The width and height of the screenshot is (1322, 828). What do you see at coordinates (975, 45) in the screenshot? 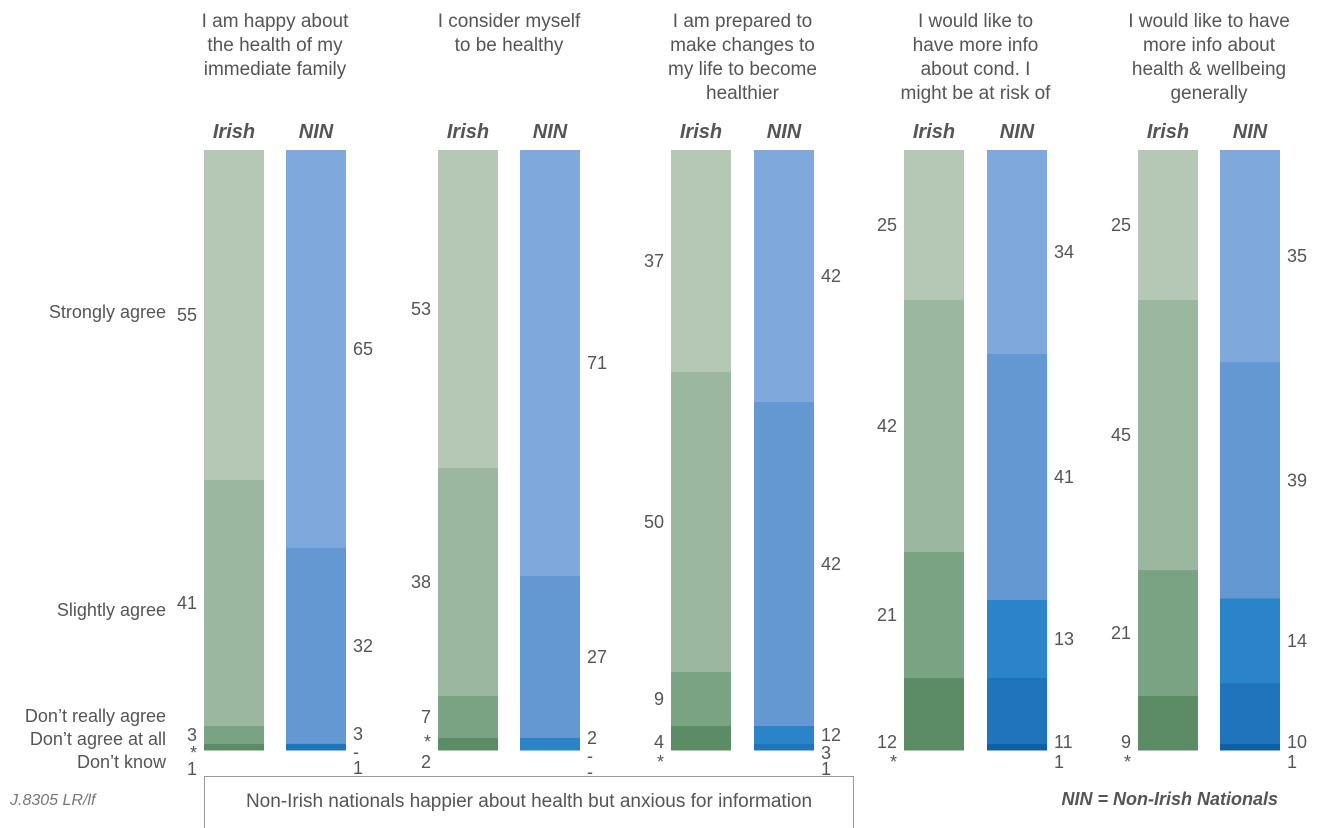
I see `panel-title-line: have more info` at bounding box center [975, 45].